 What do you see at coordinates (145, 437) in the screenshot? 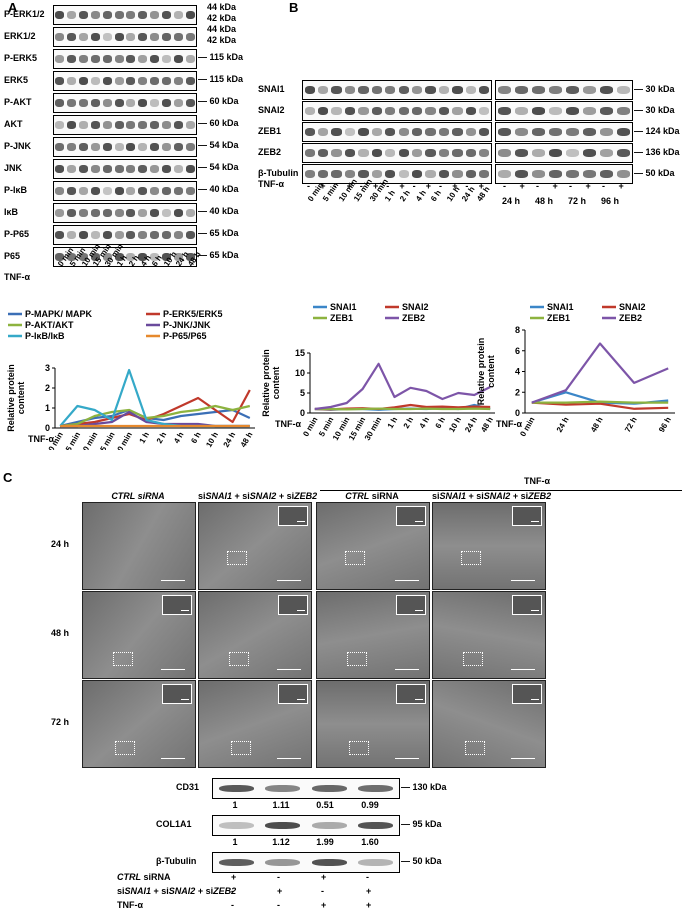
I see `x-tick-label: 1 h` at bounding box center [145, 437].